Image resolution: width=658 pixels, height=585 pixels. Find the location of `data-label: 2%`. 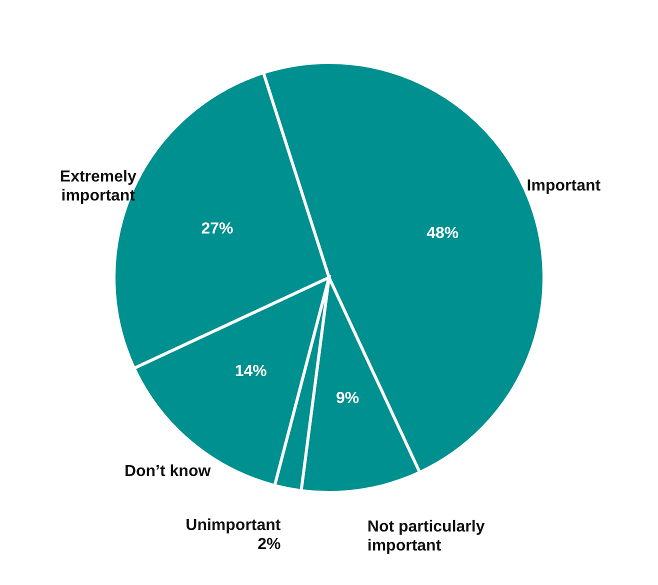

data-label: 2% is located at coordinates (269, 544).